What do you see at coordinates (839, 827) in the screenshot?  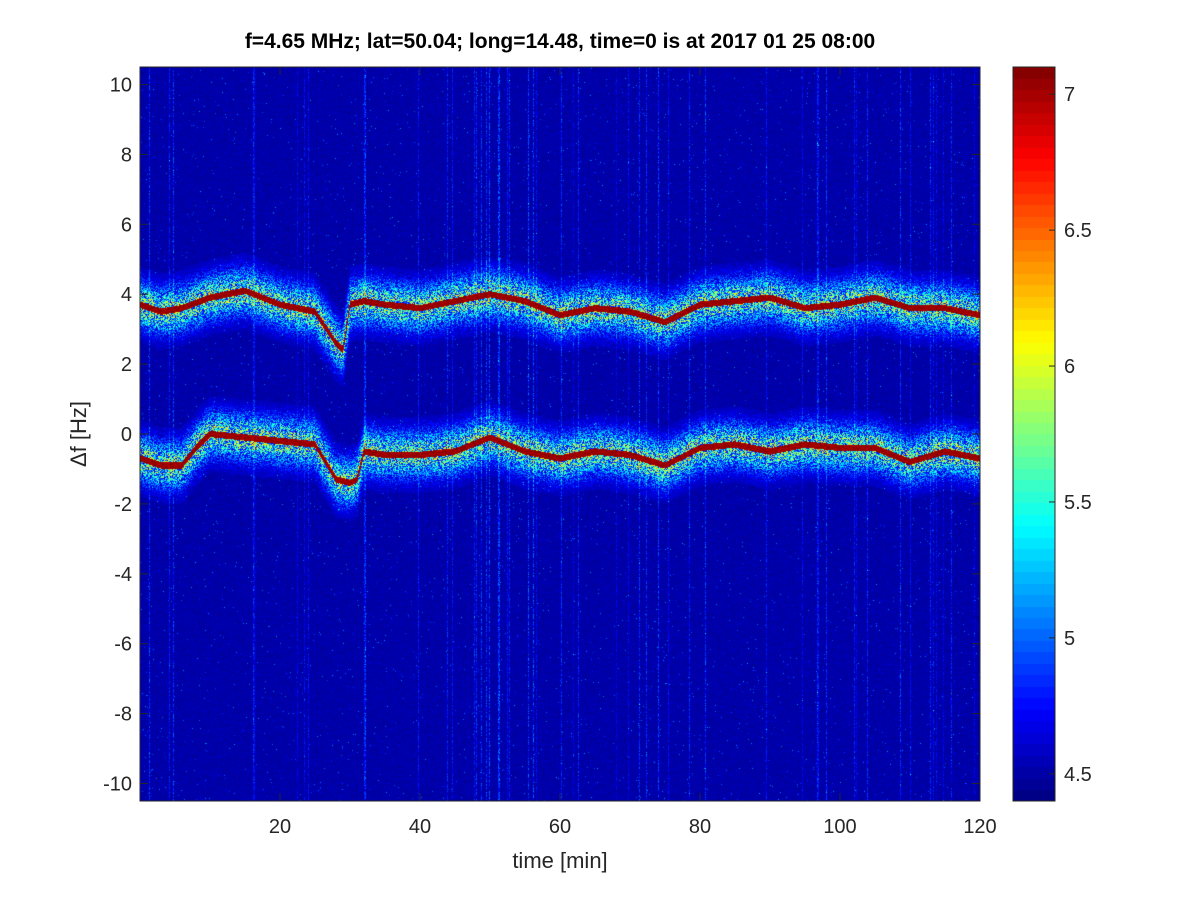 I see `x-tick-label: 100` at bounding box center [839, 827].